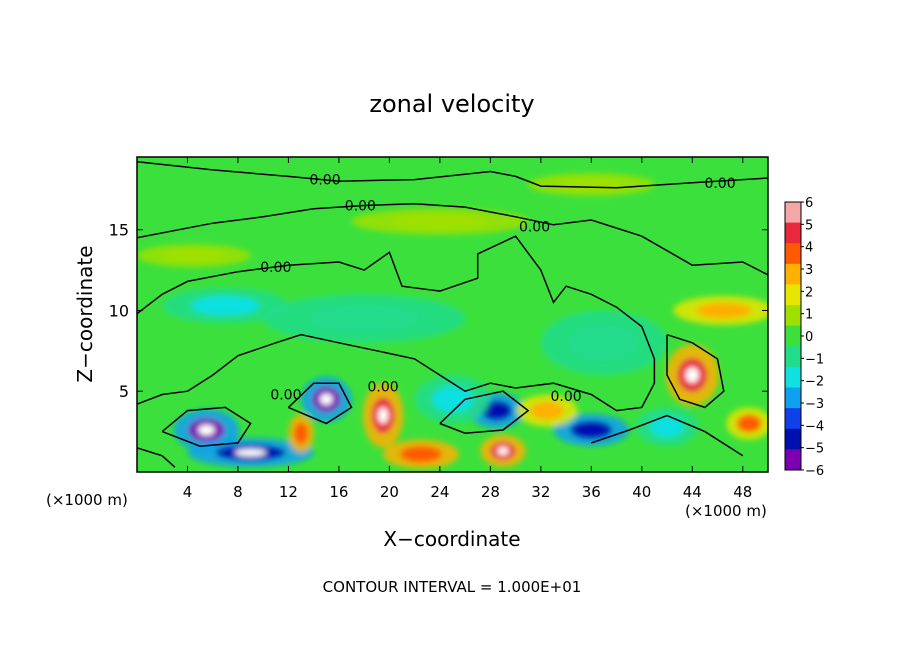  What do you see at coordinates (742, 492) in the screenshot?
I see `x-tick-label: 48` at bounding box center [742, 492].